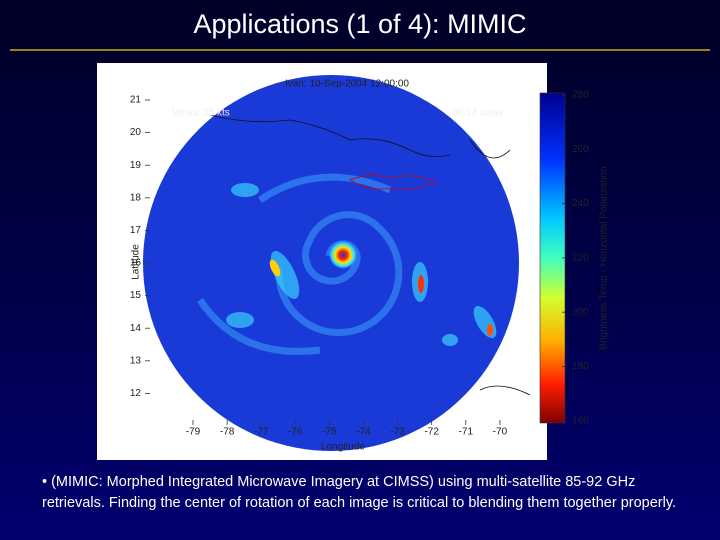 The width and height of the screenshot is (720, 540). What do you see at coordinates (580, 149) in the screenshot?
I see `colorbar-tick-label: 260` at bounding box center [580, 149].